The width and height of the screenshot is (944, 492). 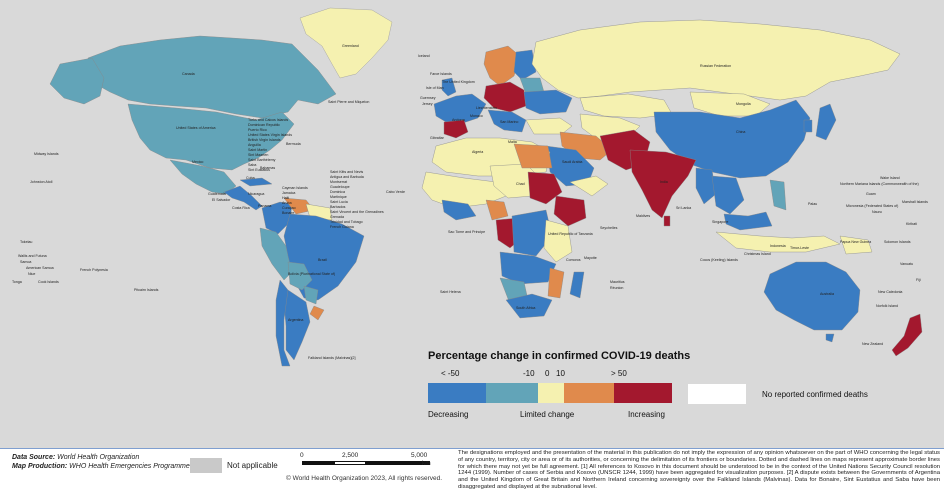 What do you see at coordinates (464, 190) in the screenshot?
I see `region-west-africa` at bounding box center [464, 190].